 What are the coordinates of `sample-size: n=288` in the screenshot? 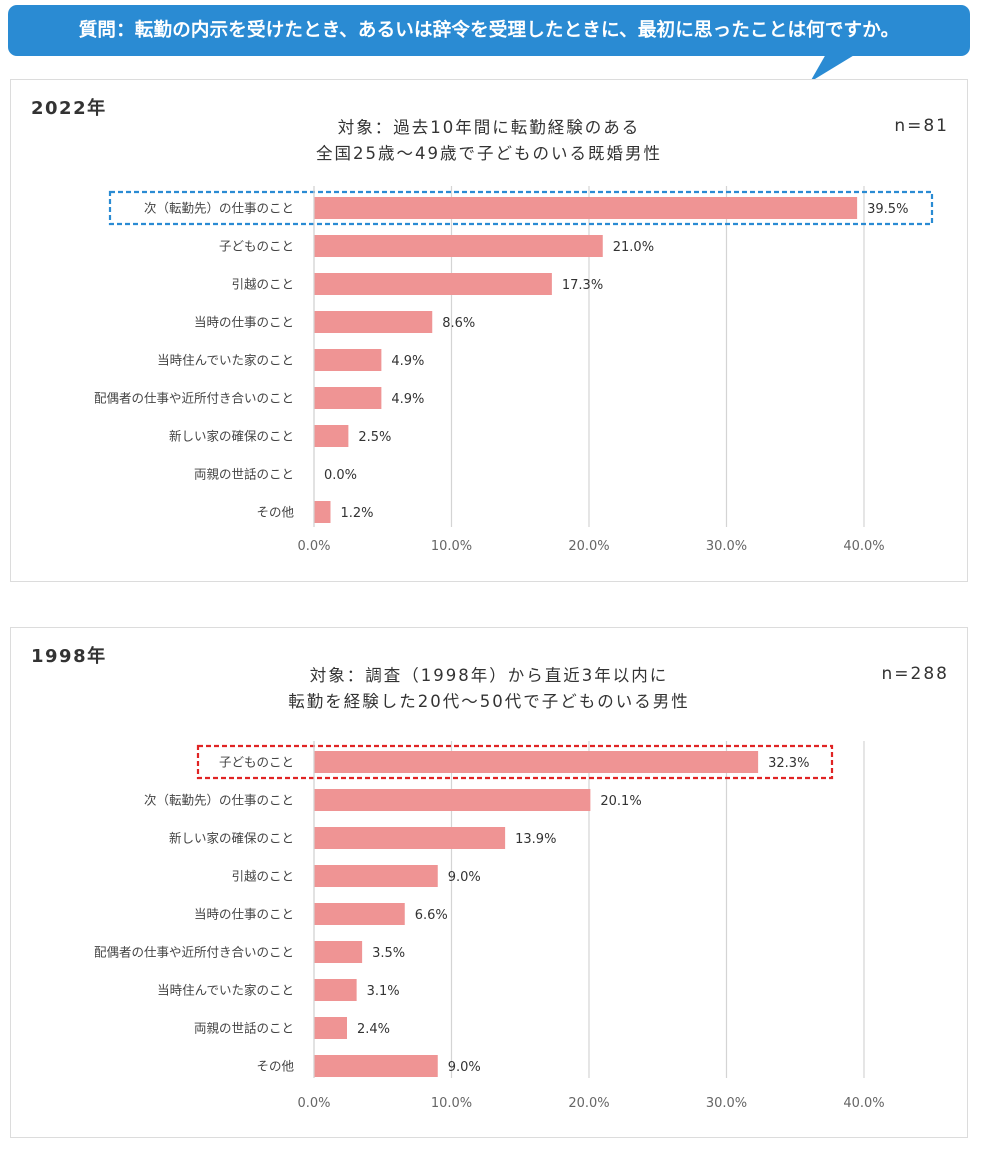 It's located at (915, 674).